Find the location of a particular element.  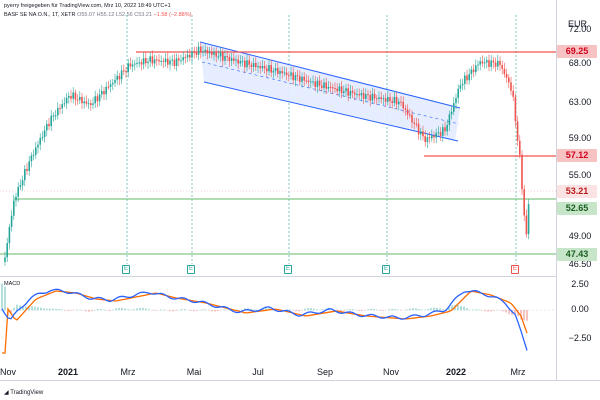

macd-label: MACD is located at coordinates (12, 284).